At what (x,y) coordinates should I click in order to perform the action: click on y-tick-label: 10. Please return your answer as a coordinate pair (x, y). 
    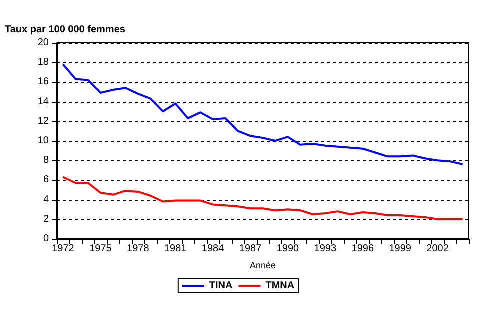
    Looking at the image, I should click on (44, 141).